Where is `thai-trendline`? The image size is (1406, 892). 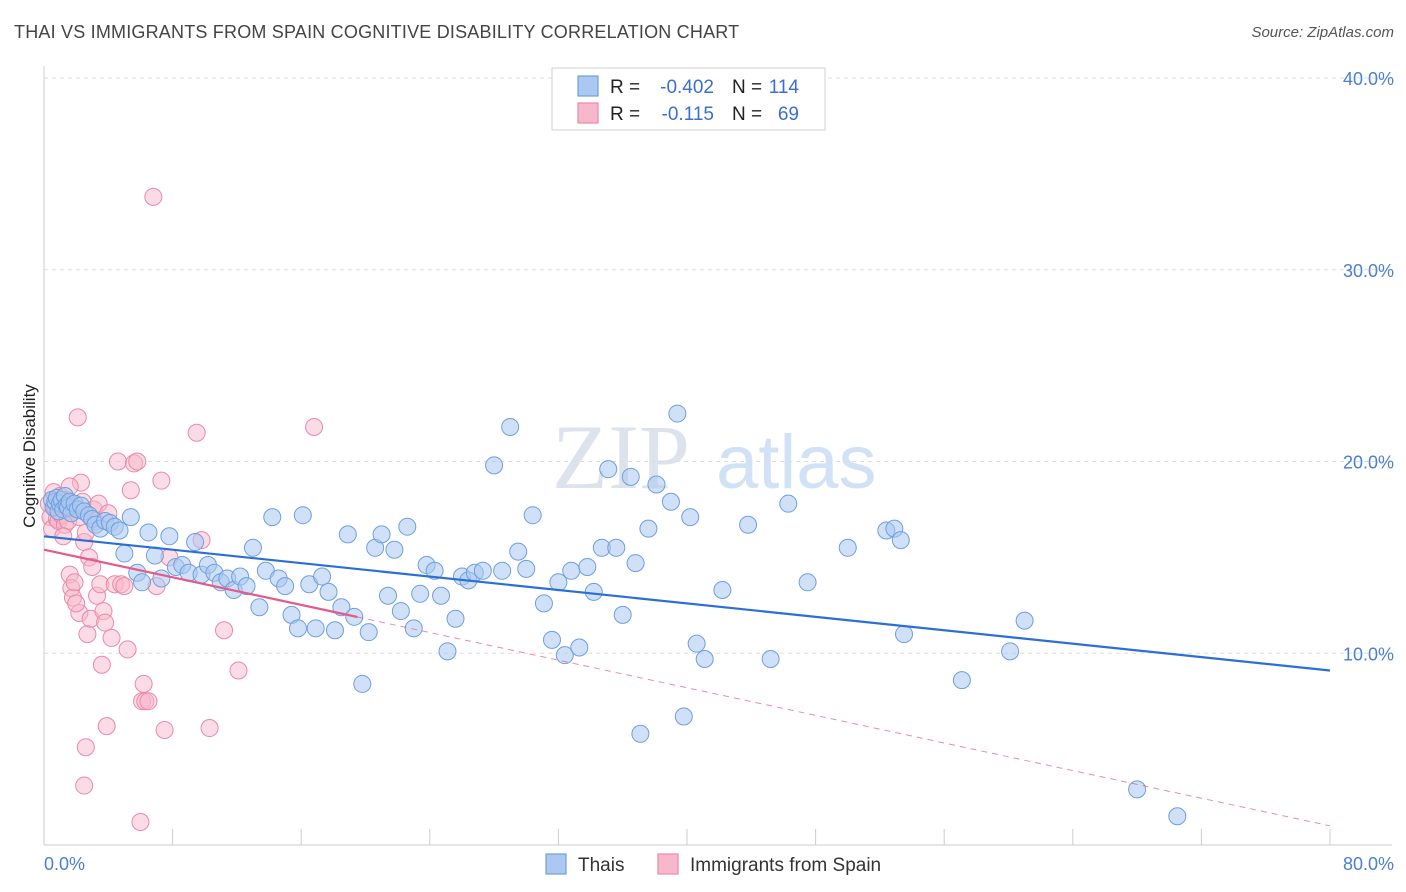
thai-trendline is located at coordinates (687, 603).